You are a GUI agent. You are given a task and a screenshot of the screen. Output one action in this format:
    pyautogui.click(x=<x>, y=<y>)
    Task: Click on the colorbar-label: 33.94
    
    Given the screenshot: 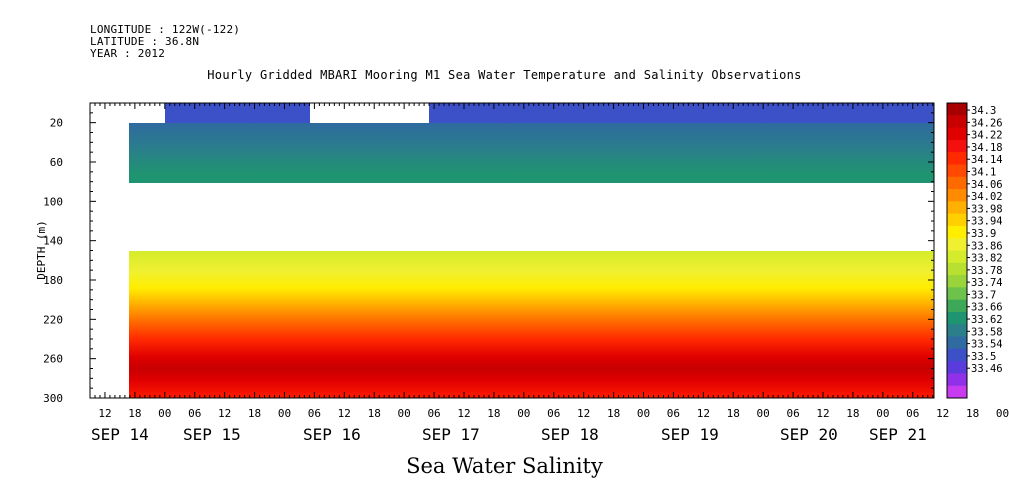 What is the action you would take?
    pyautogui.click(x=987, y=222)
    